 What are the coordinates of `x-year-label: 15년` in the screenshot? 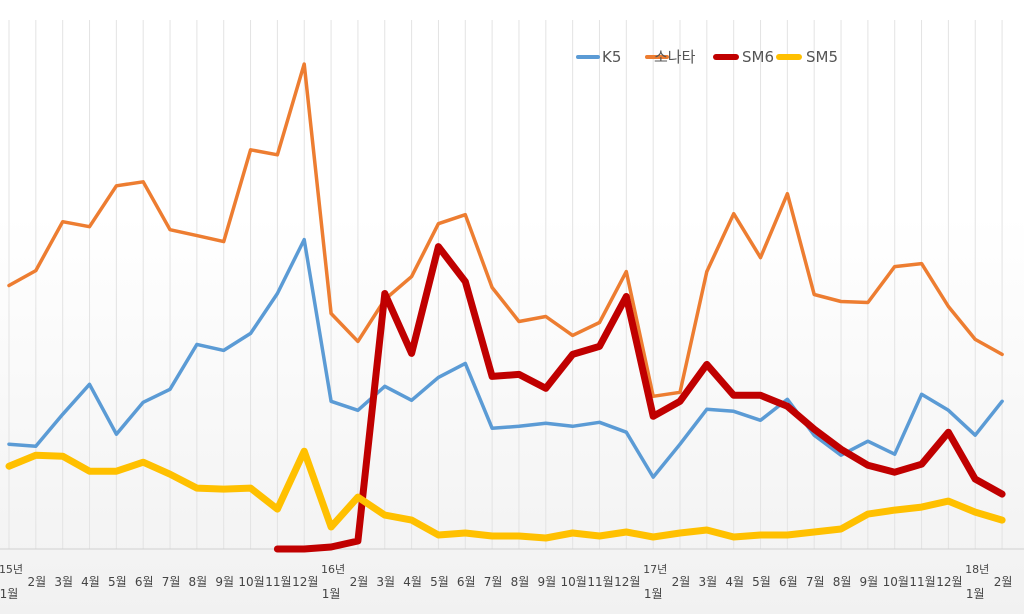 It's located at (11, 569).